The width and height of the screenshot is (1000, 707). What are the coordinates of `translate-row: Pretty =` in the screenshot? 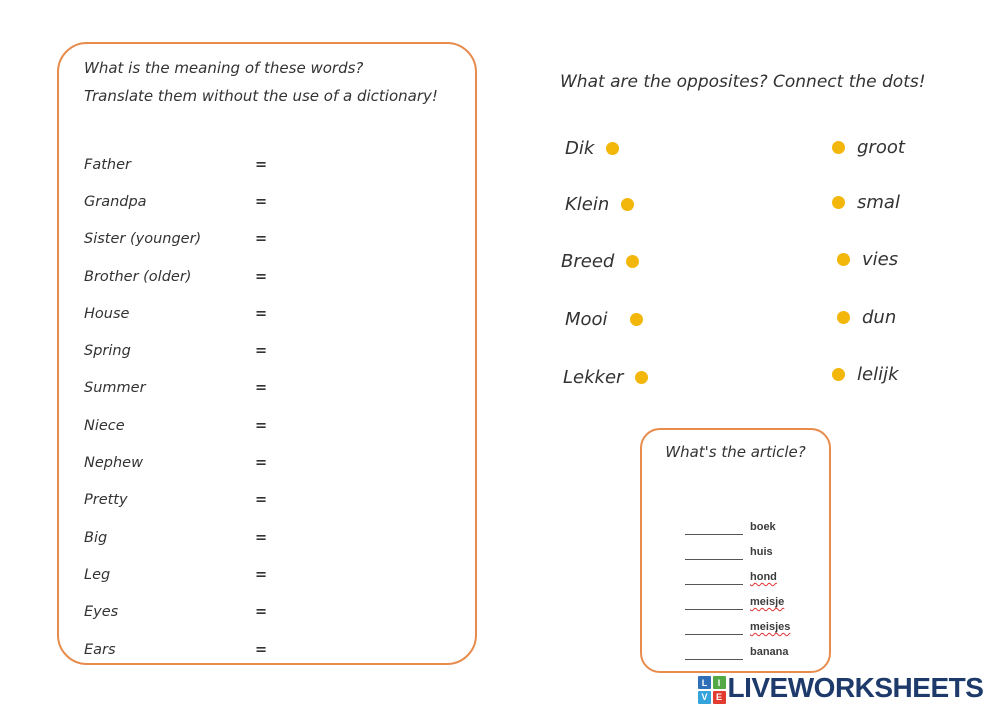 It's located at (274, 500).